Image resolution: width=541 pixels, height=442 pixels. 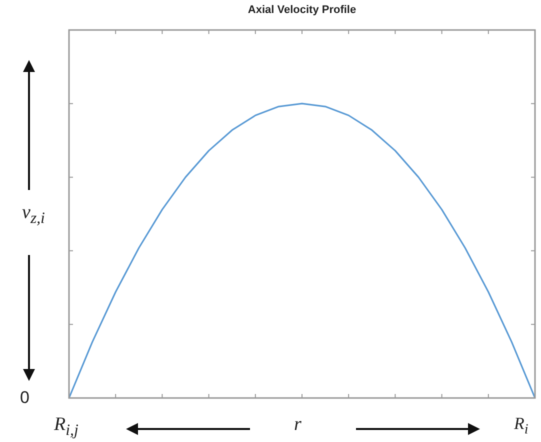 What do you see at coordinates (302, 10) in the screenshot?
I see `chart-title: Axial Velocity Profile` at bounding box center [302, 10].